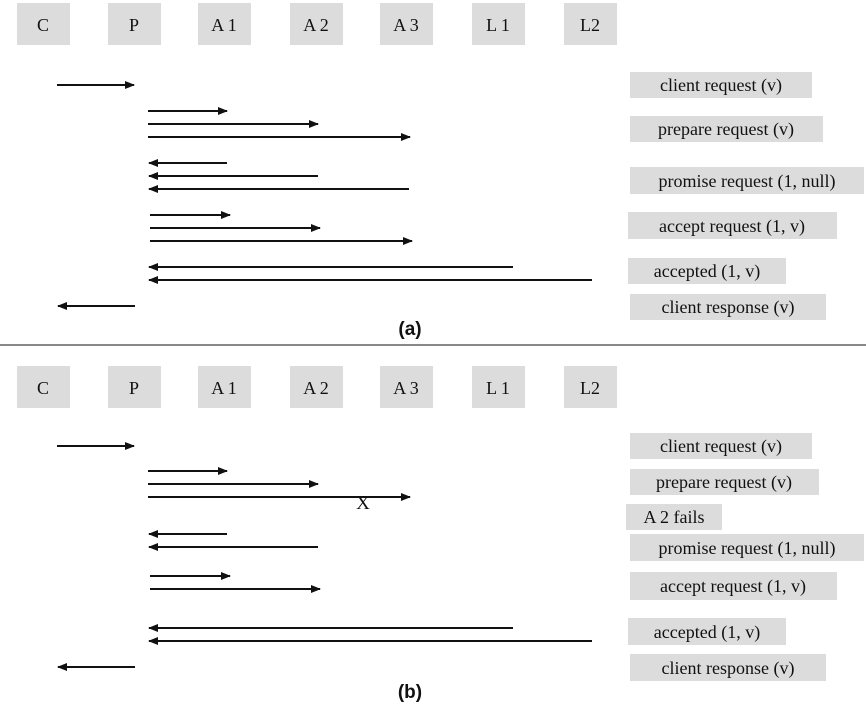 The width and height of the screenshot is (866, 710). Describe the element at coordinates (674, 517) in the screenshot. I see `label-a2-fails: A 2 fails` at that location.